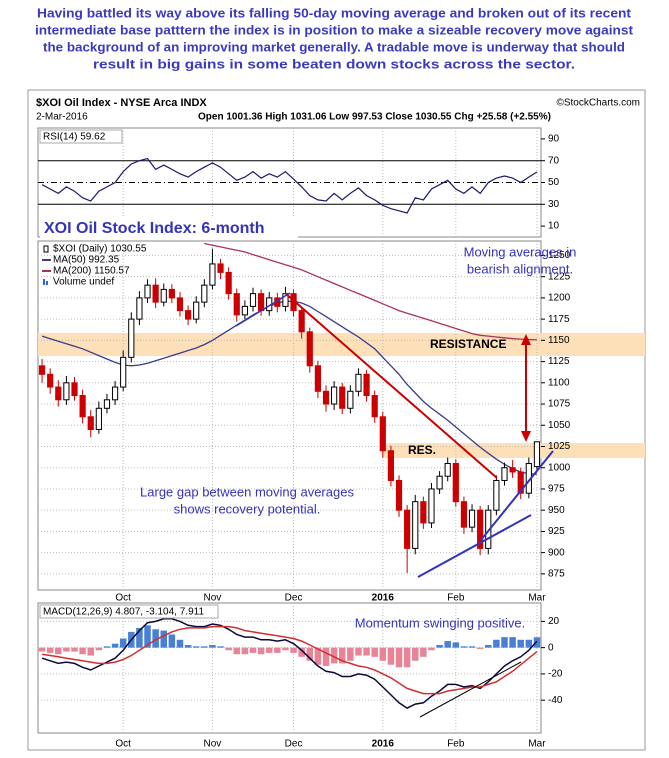 The height and width of the screenshot is (758, 669). Describe the element at coordinates (213, 598) in the screenshot. I see `x-tick-label: Nov` at that location.